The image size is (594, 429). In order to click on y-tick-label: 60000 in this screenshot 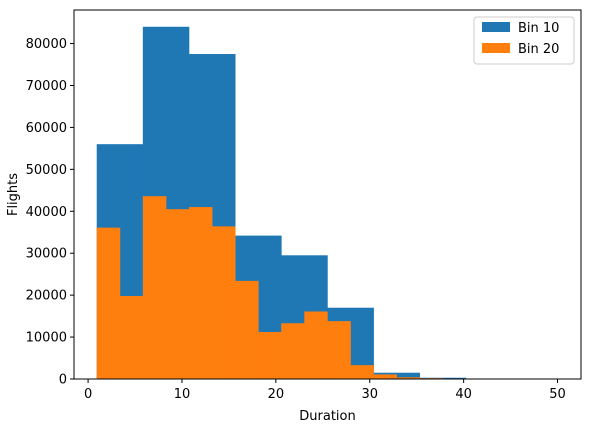, I will do `click(46, 128)`.